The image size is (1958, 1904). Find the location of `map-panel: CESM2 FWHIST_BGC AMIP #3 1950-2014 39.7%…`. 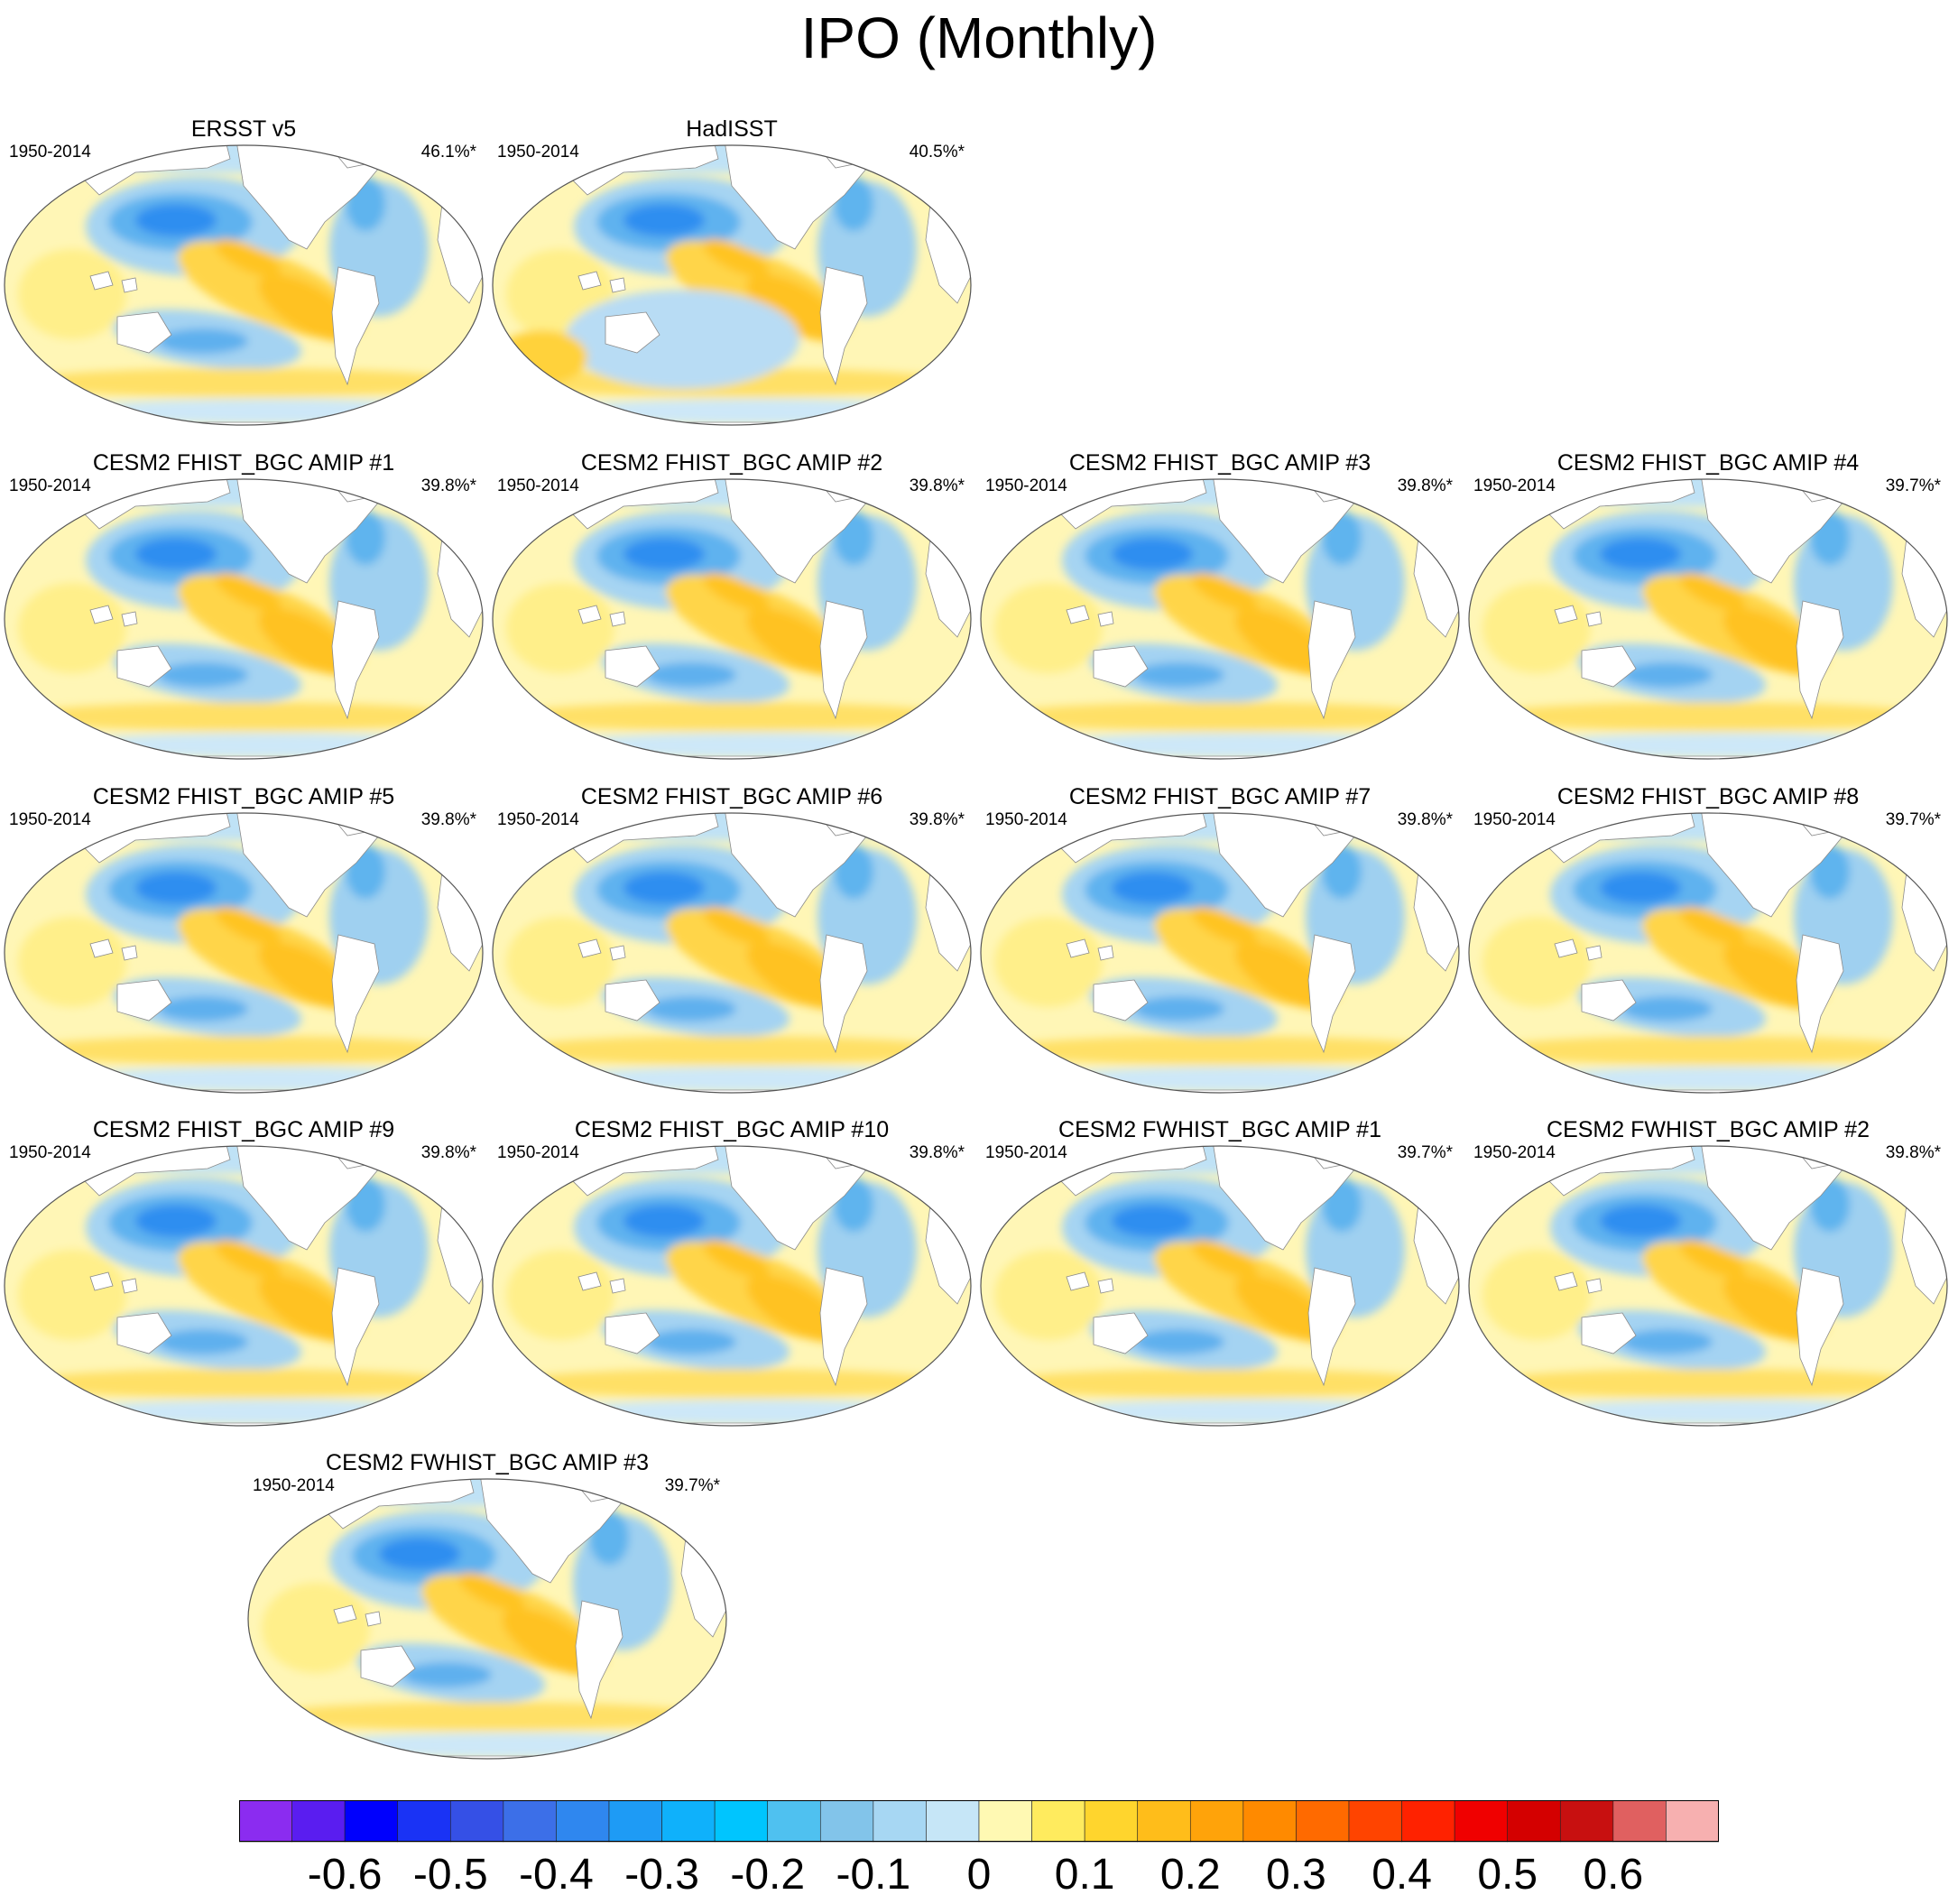

map-panel: CESM2 FWHIST_BGC AMIP #3 1950-2014 39.7%… is located at coordinates (487, 1607).